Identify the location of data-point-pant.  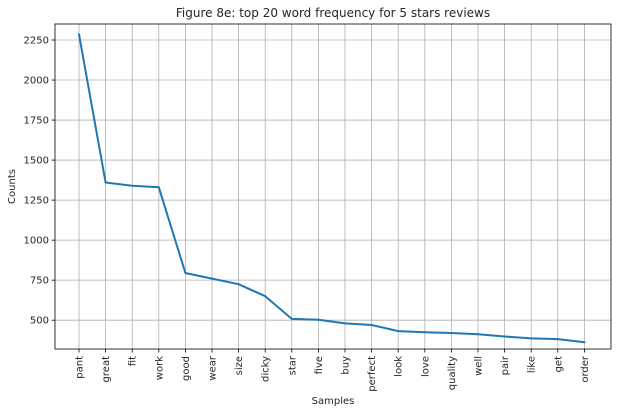
(79, 34).